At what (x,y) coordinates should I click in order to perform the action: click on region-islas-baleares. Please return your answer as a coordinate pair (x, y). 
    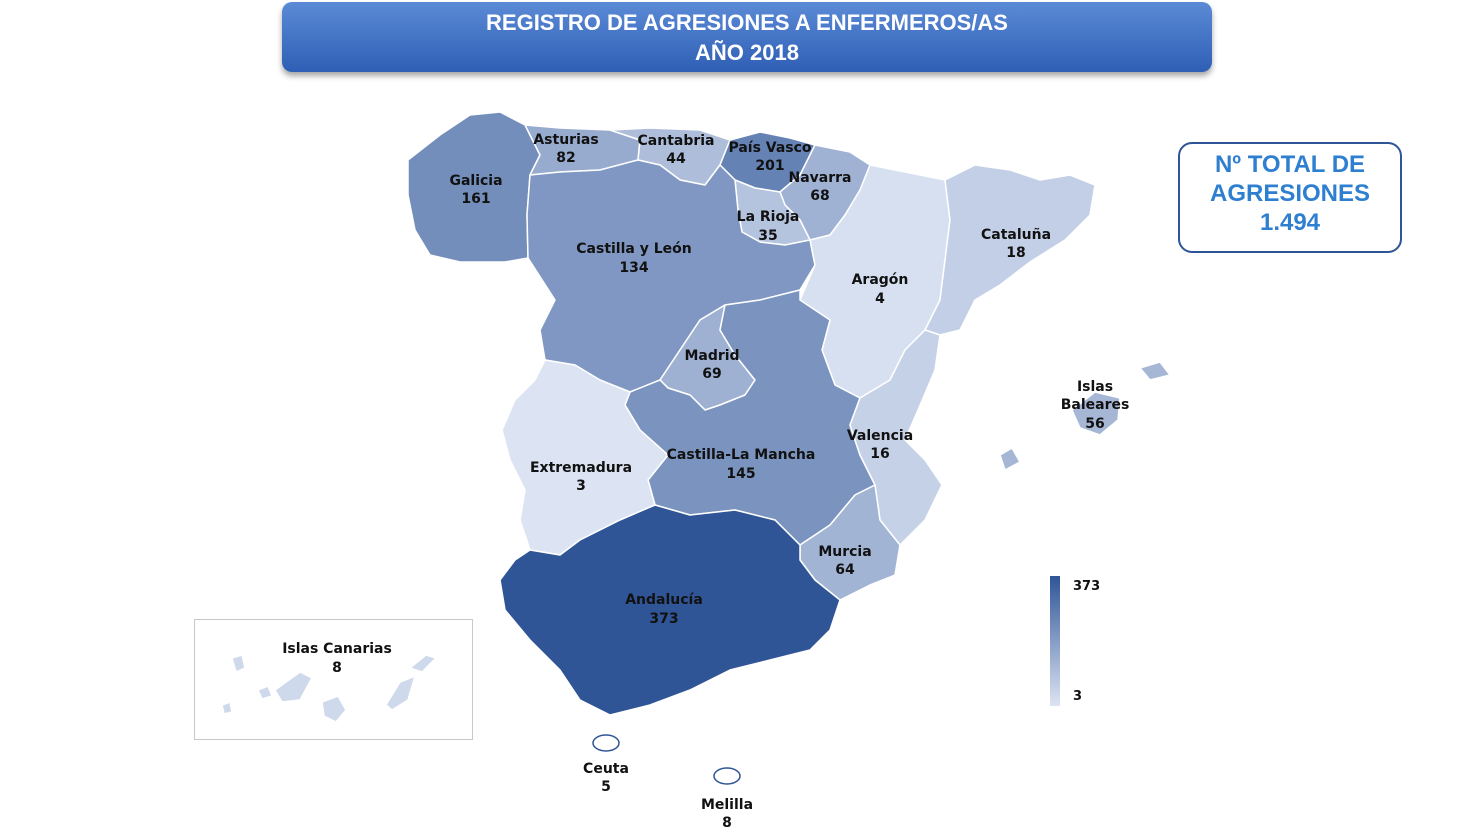
    Looking at the image, I should click on (1085, 416).